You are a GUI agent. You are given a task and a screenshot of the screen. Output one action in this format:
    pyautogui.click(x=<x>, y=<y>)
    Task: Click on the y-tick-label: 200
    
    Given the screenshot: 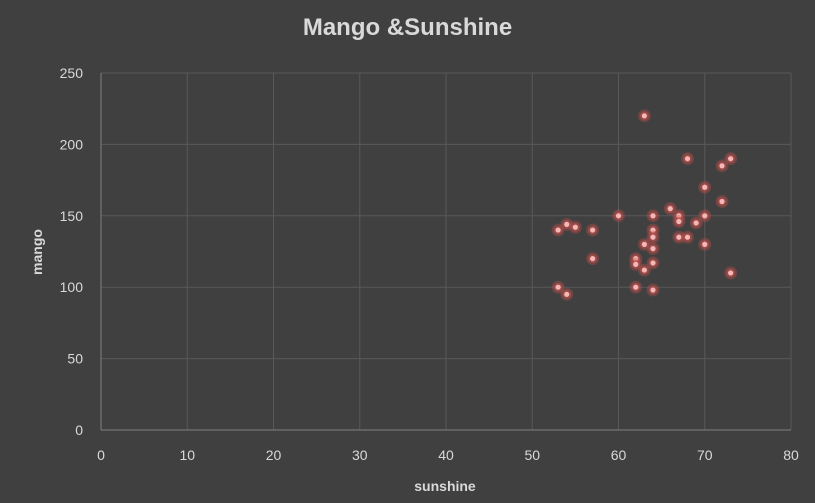 What is the action you would take?
    pyautogui.click(x=72, y=144)
    